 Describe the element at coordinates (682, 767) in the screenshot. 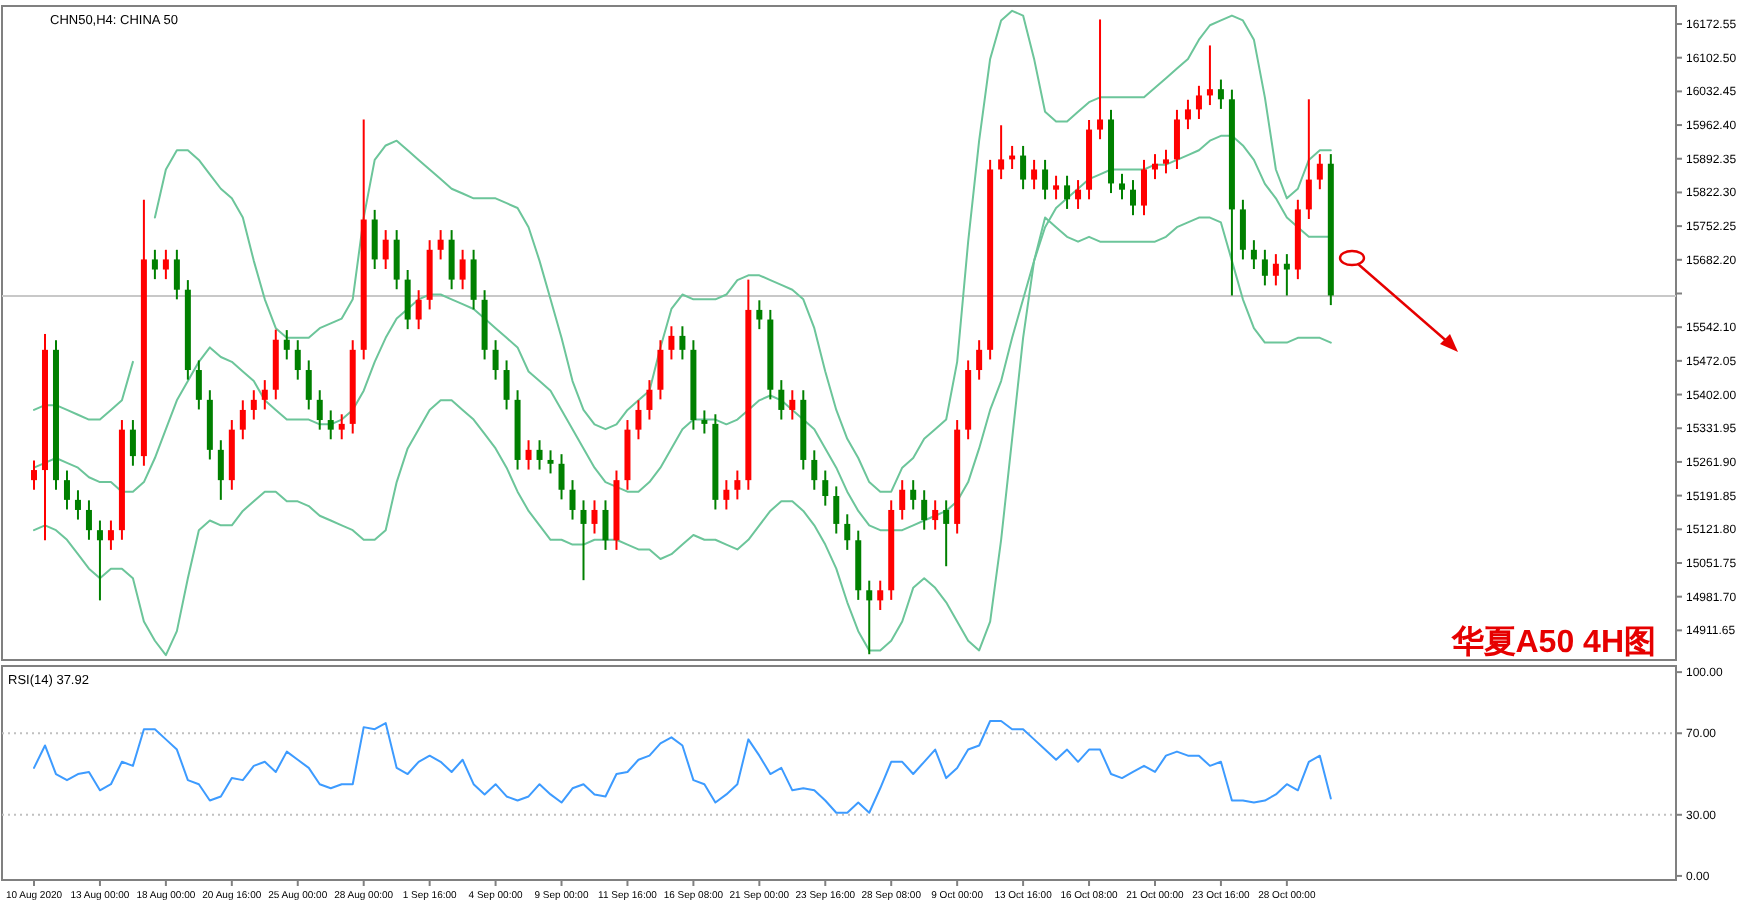

I see `line-series` at that location.